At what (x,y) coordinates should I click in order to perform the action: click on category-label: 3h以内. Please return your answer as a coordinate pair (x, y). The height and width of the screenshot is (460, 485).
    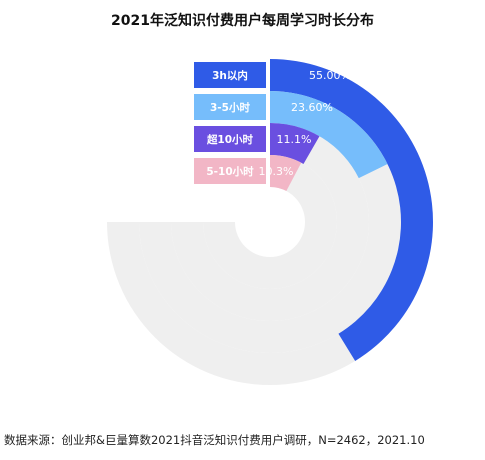
    Looking at the image, I should click on (230, 75).